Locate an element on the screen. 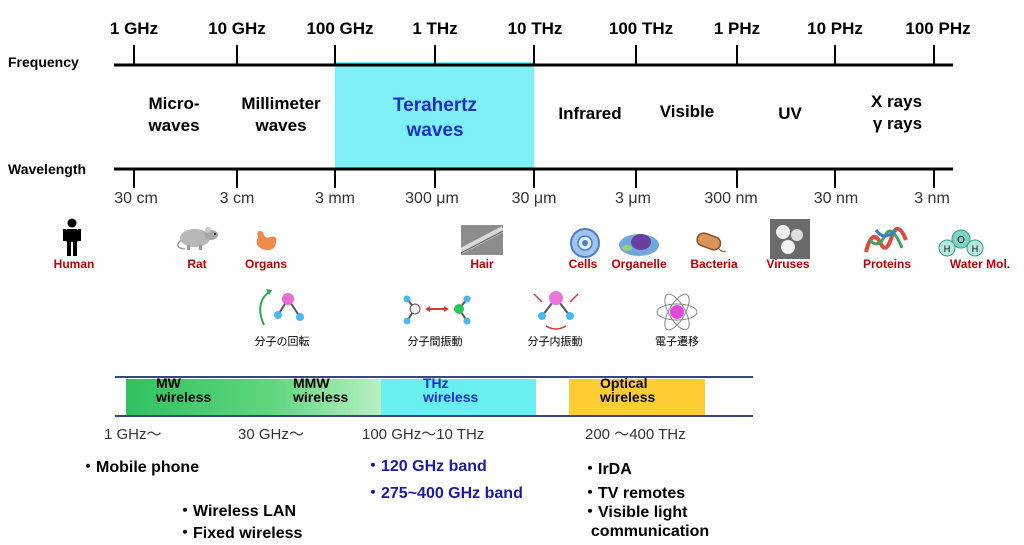 This screenshot has width=1024, height=545. wireless-band-top-line is located at coordinates (434, 377).